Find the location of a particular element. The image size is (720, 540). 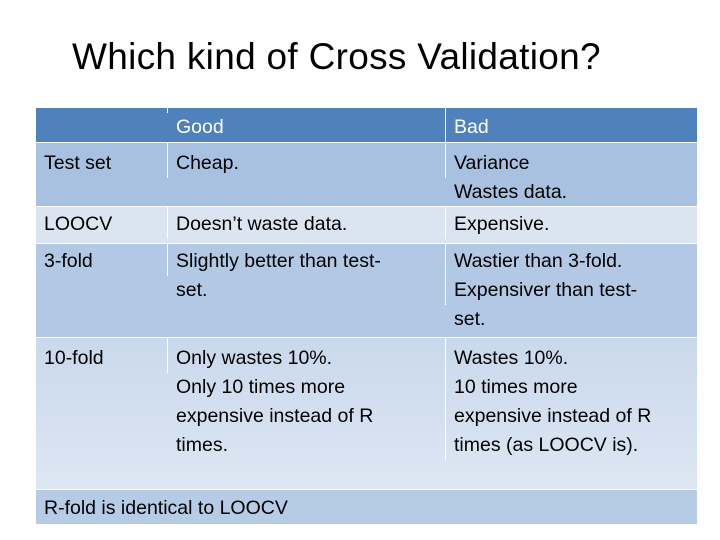

header-cell-good: Good is located at coordinates (307, 125).